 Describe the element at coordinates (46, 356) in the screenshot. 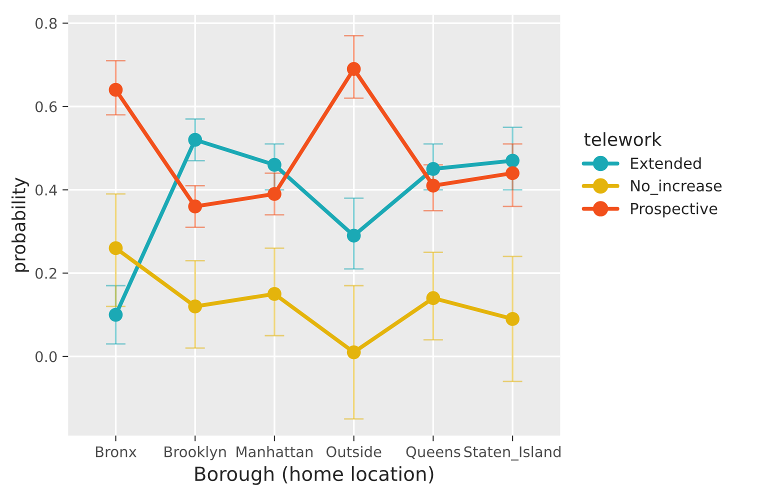

I see `y-tick-label: 0.0` at that location.